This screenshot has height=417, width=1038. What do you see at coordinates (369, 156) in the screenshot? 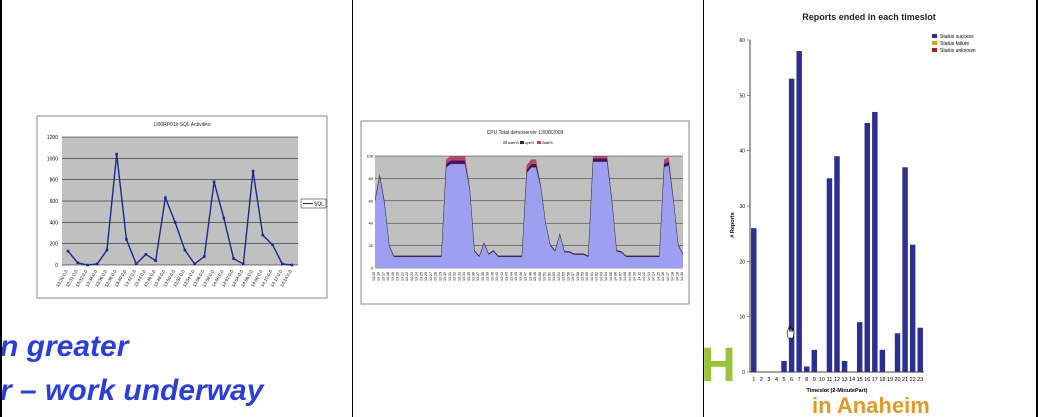
I see `y-tick-label: 100` at bounding box center [369, 156].